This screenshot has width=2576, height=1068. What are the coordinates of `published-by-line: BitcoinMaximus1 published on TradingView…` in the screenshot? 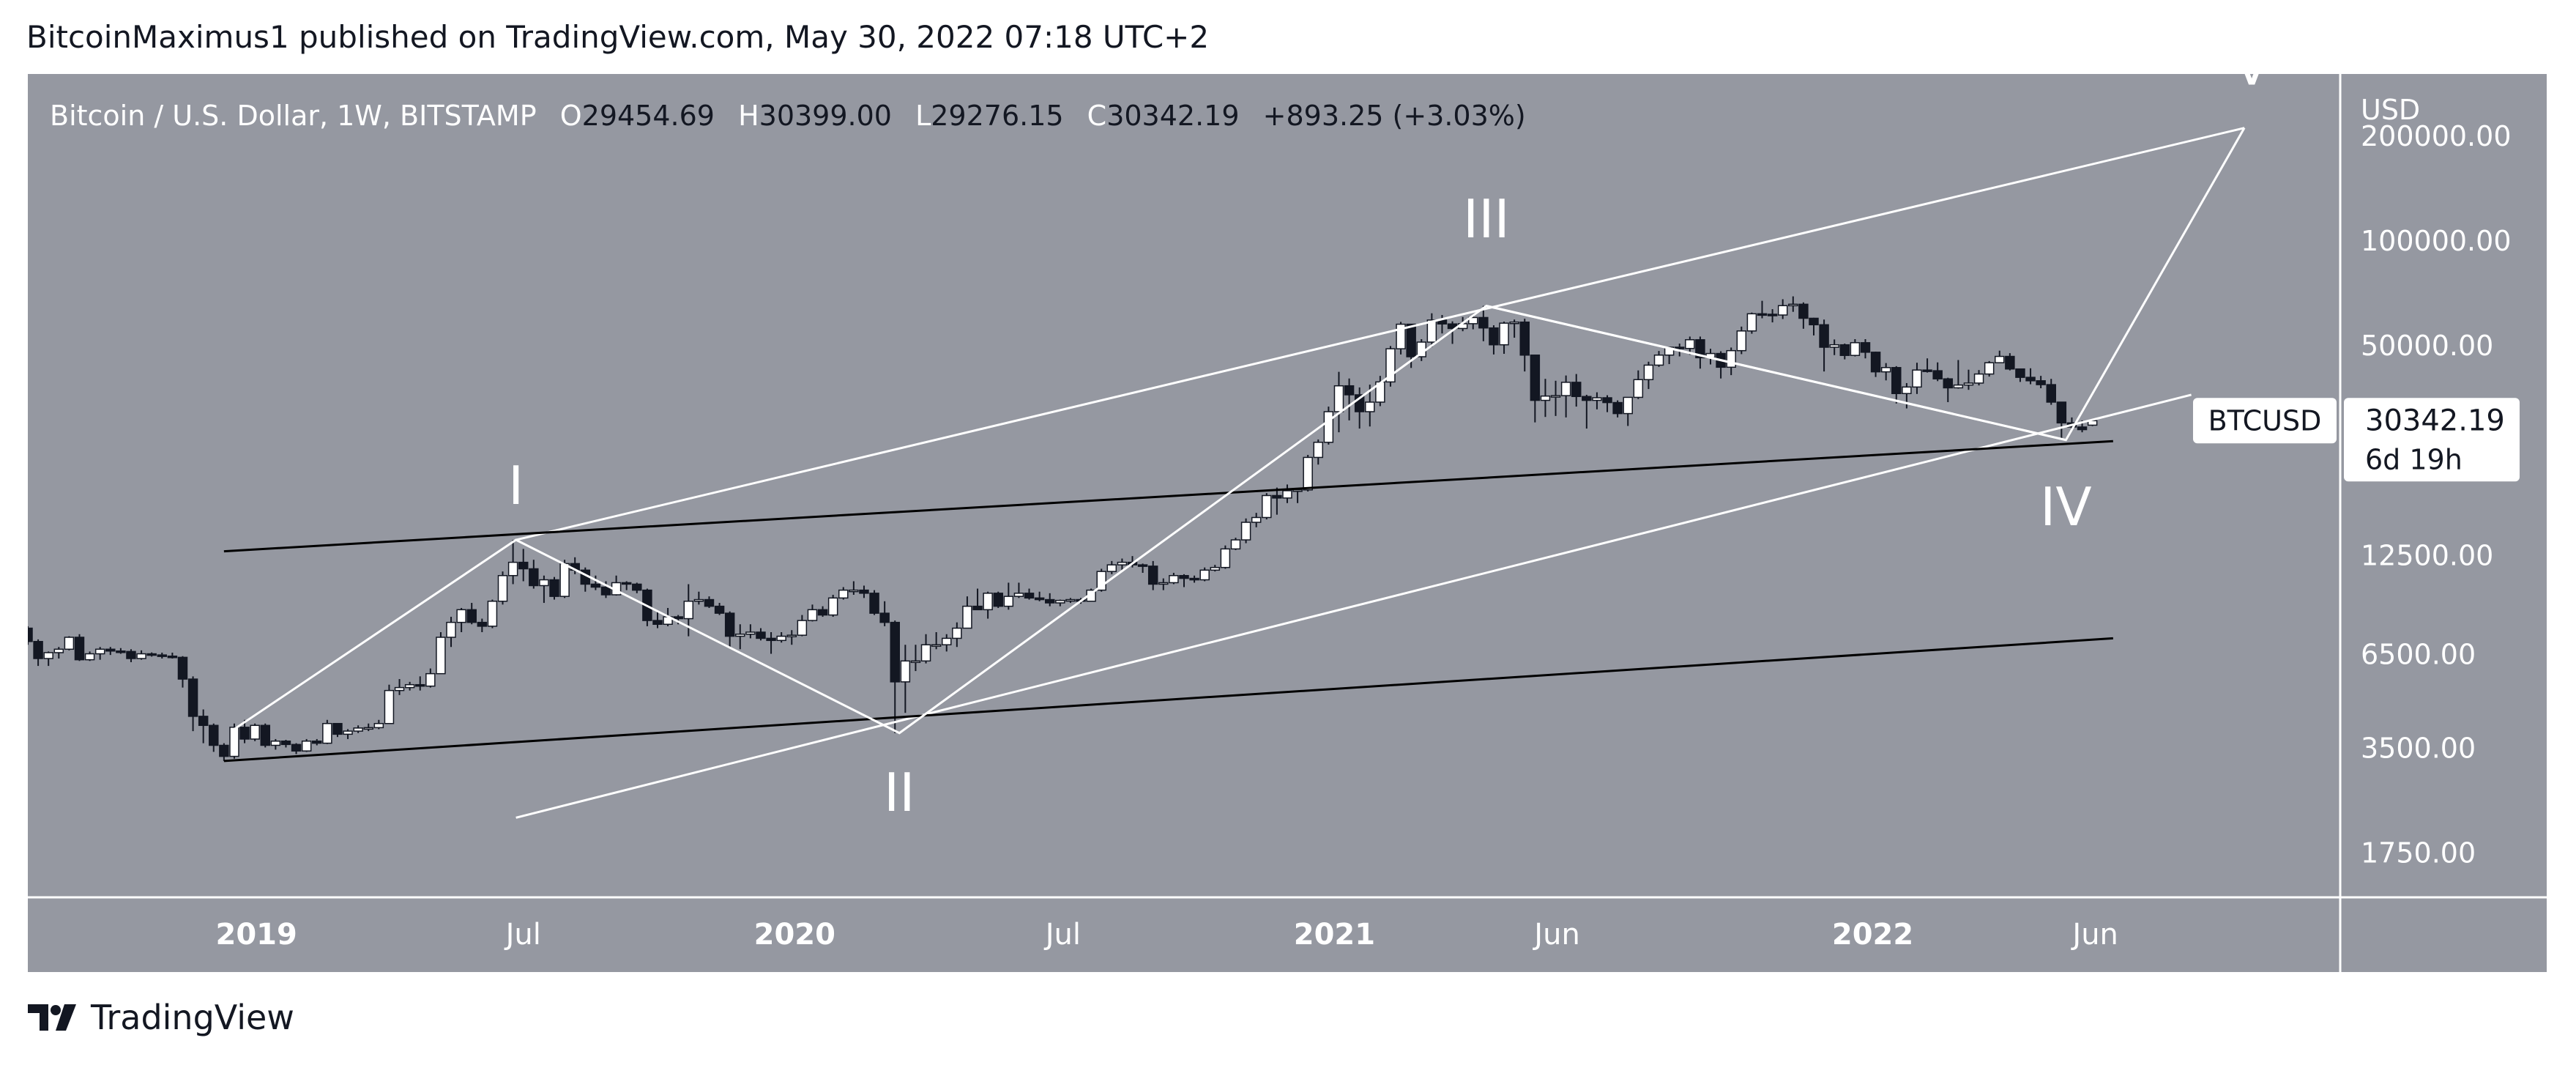 It's located at (618, 37).